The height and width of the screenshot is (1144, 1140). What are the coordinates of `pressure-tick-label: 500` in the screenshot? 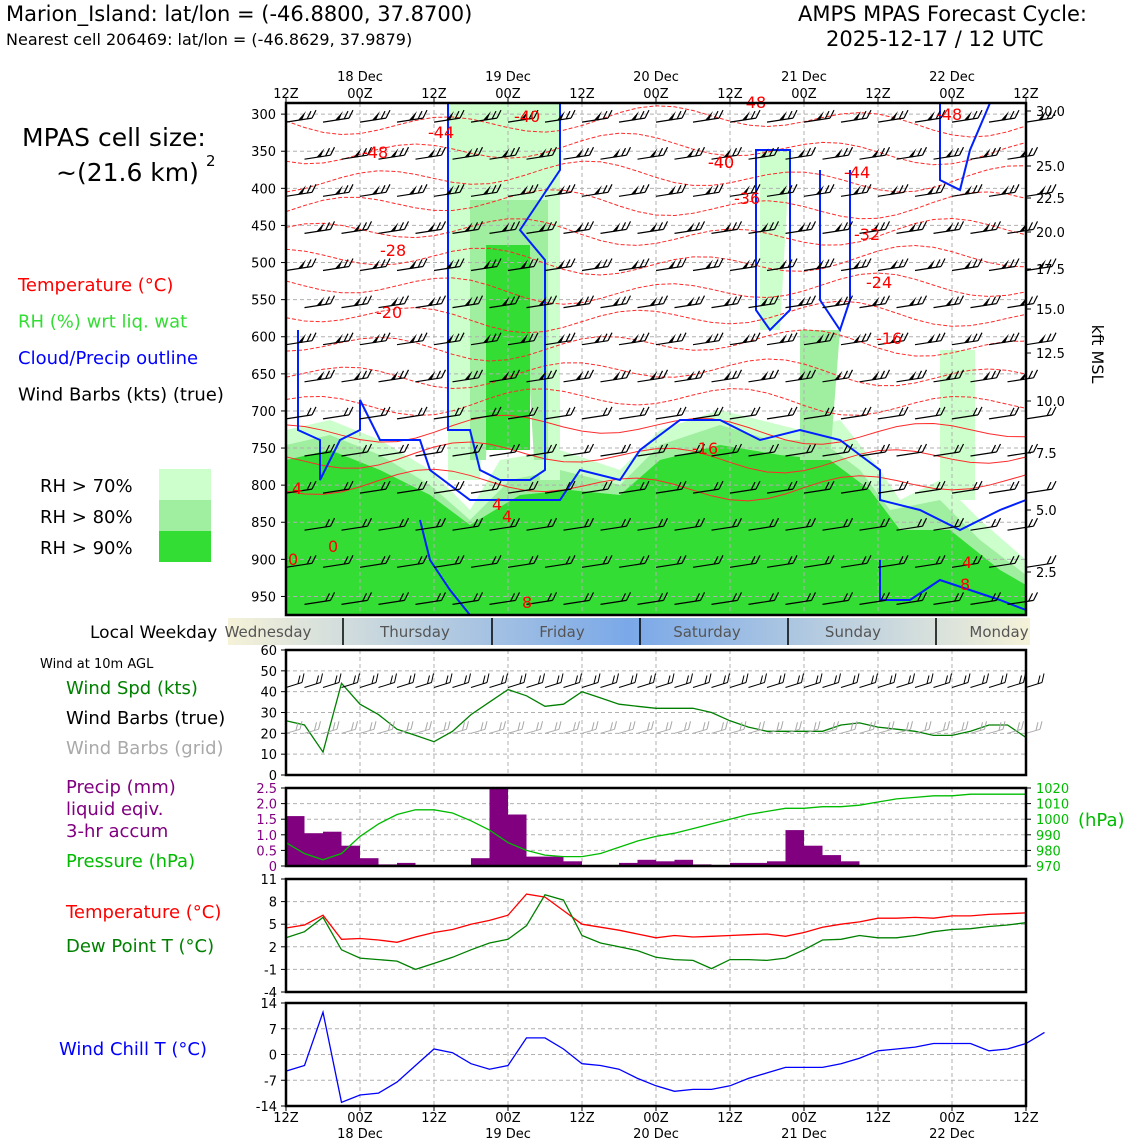 It's located at (263, 264).